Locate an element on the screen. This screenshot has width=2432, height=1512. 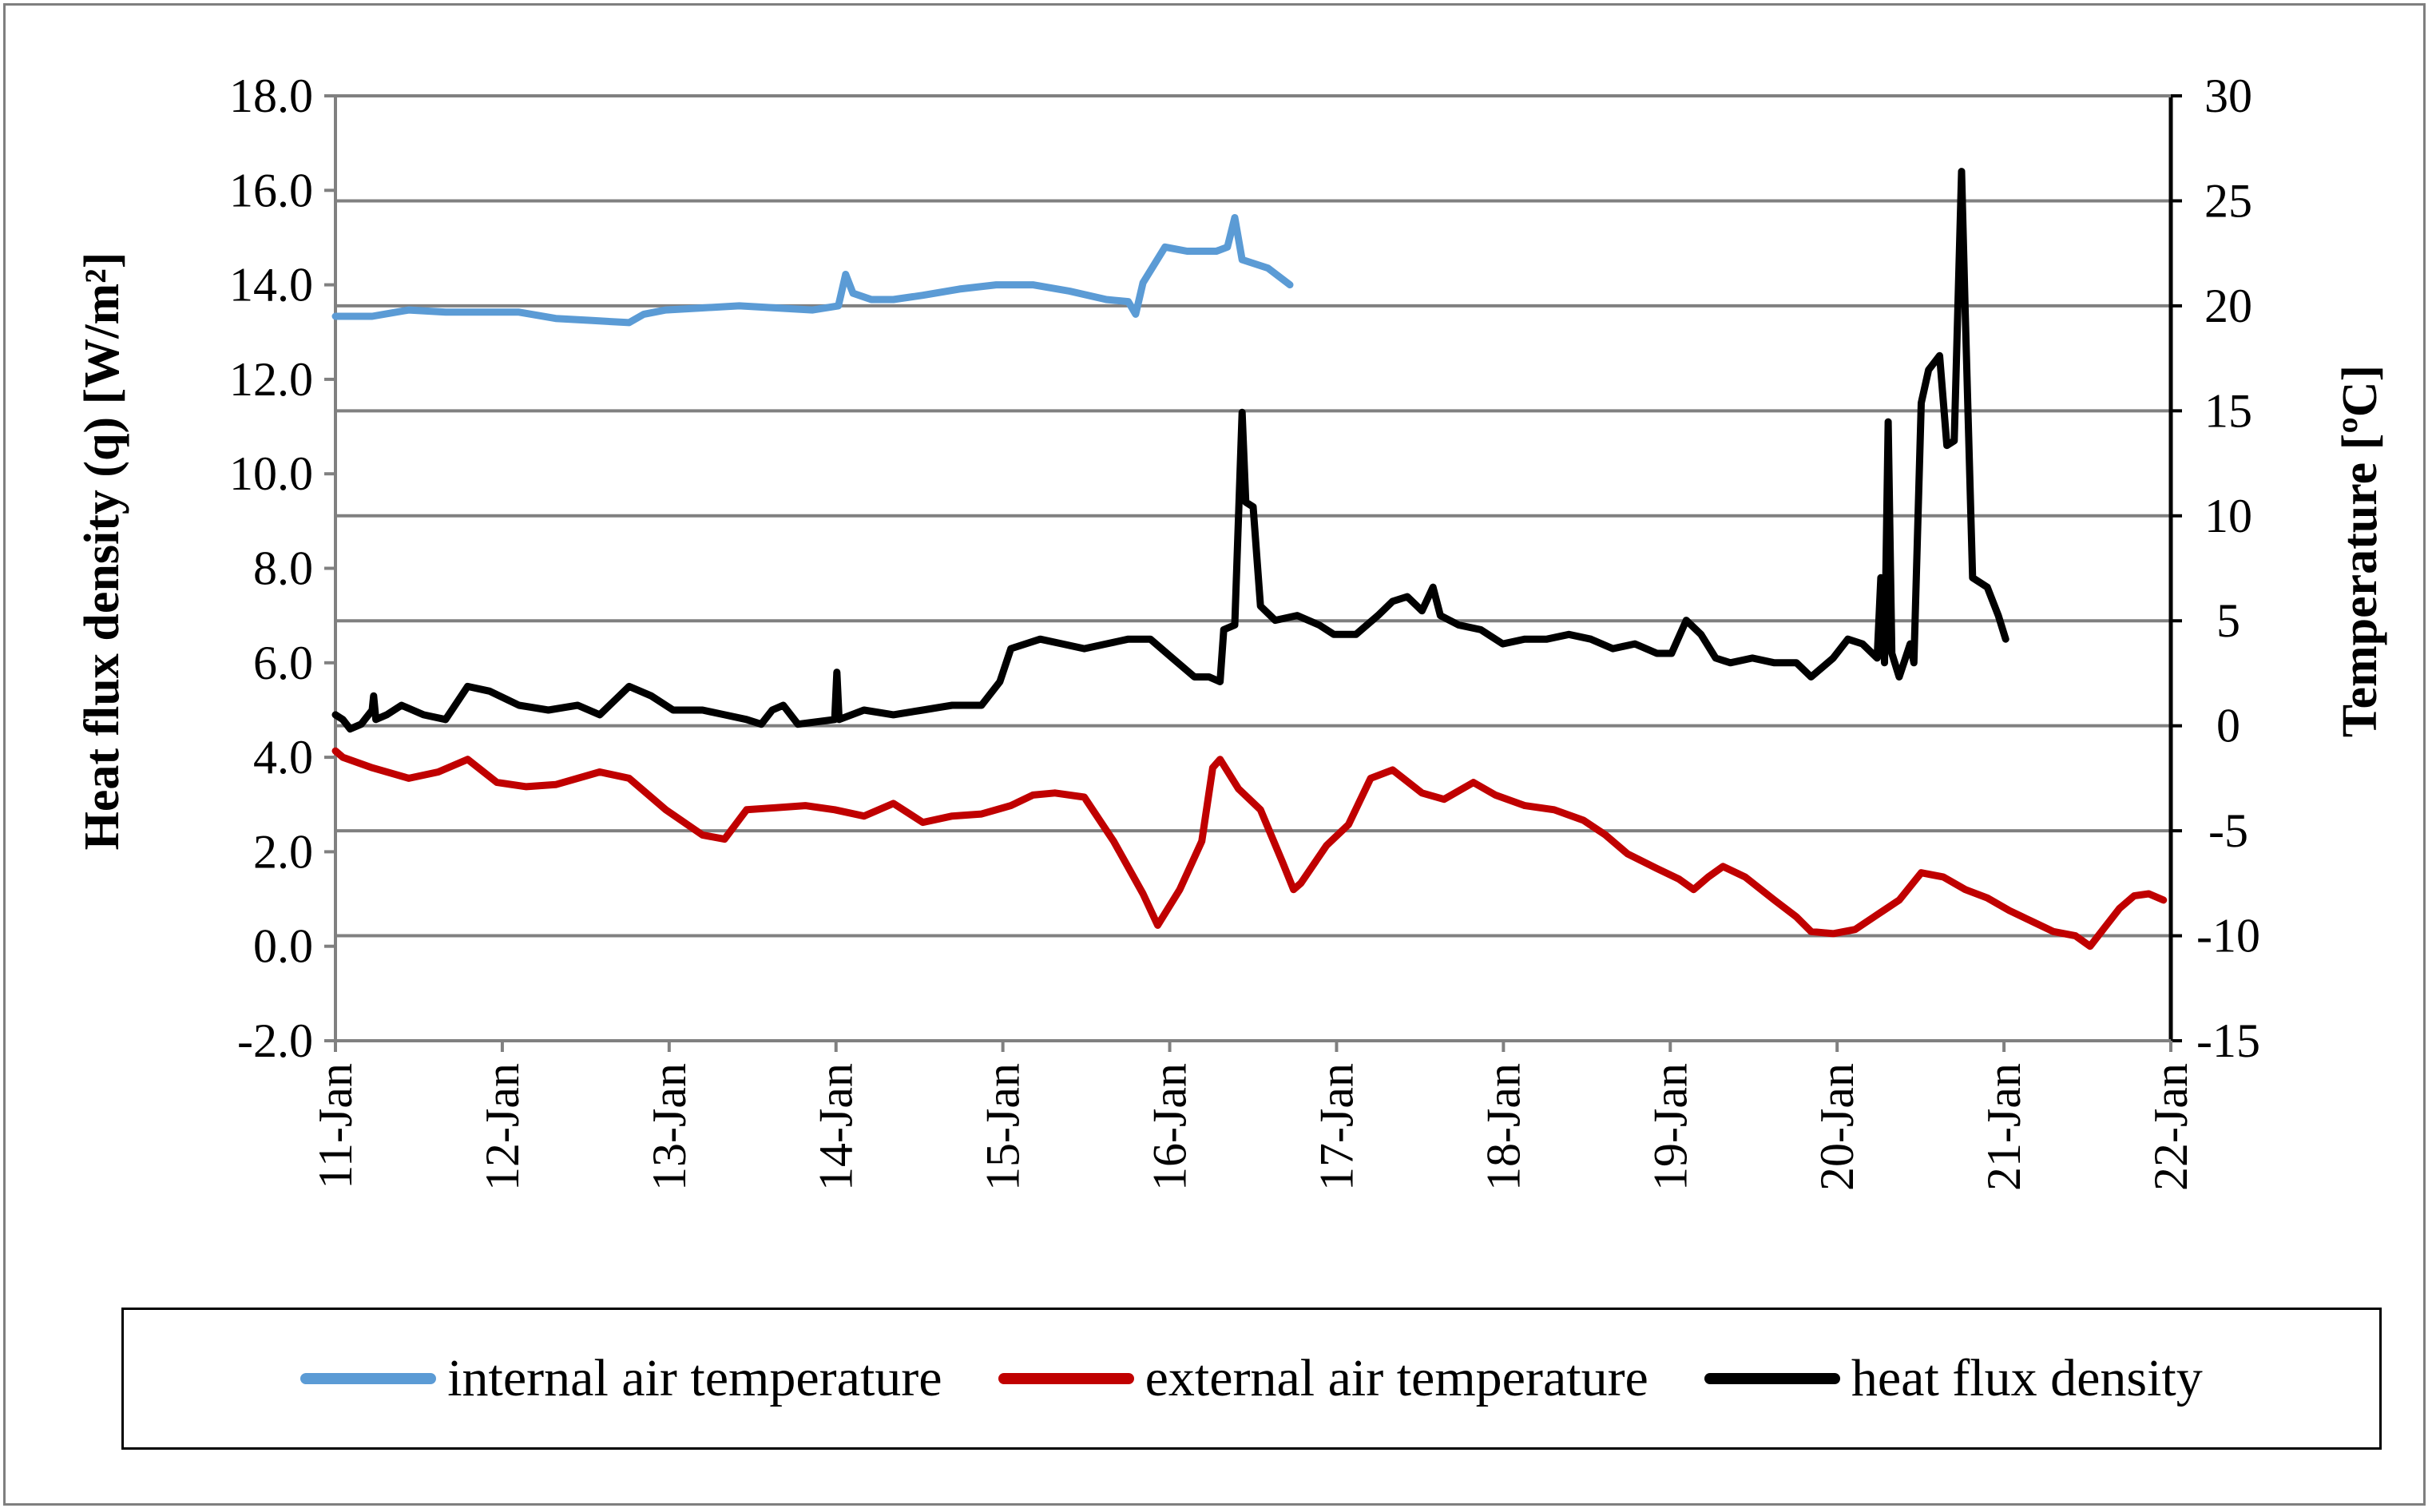
legend-item-external: external air temperature is located at coordinates (1323, 1378).